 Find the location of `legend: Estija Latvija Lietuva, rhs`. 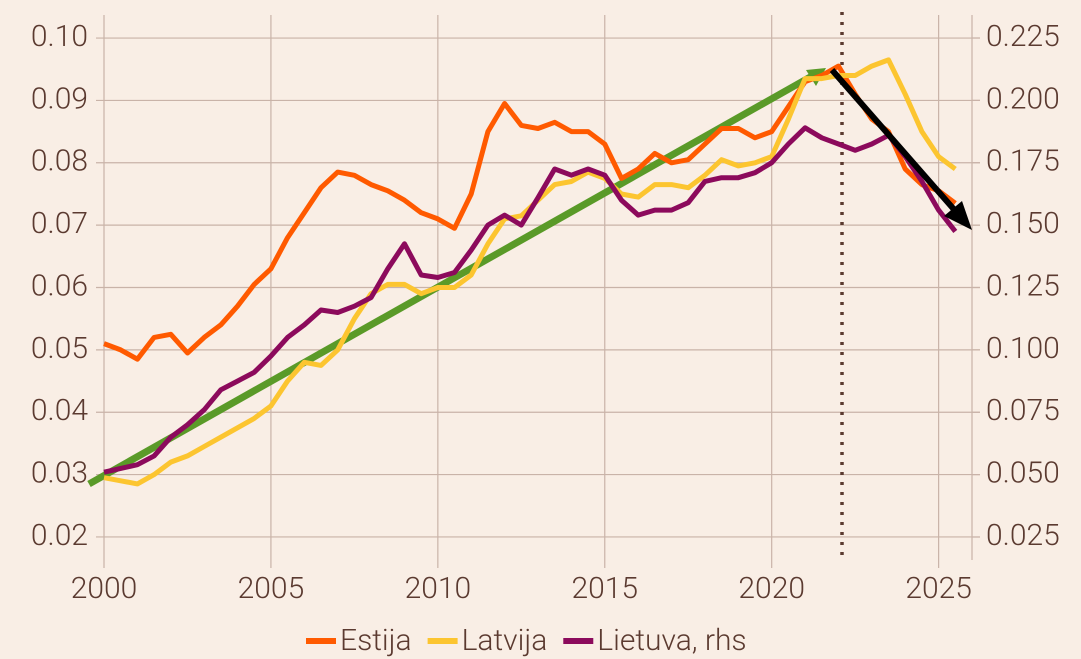

legend: Estija Latvija Lietuva, rhs is located at coordinates (526, 640).